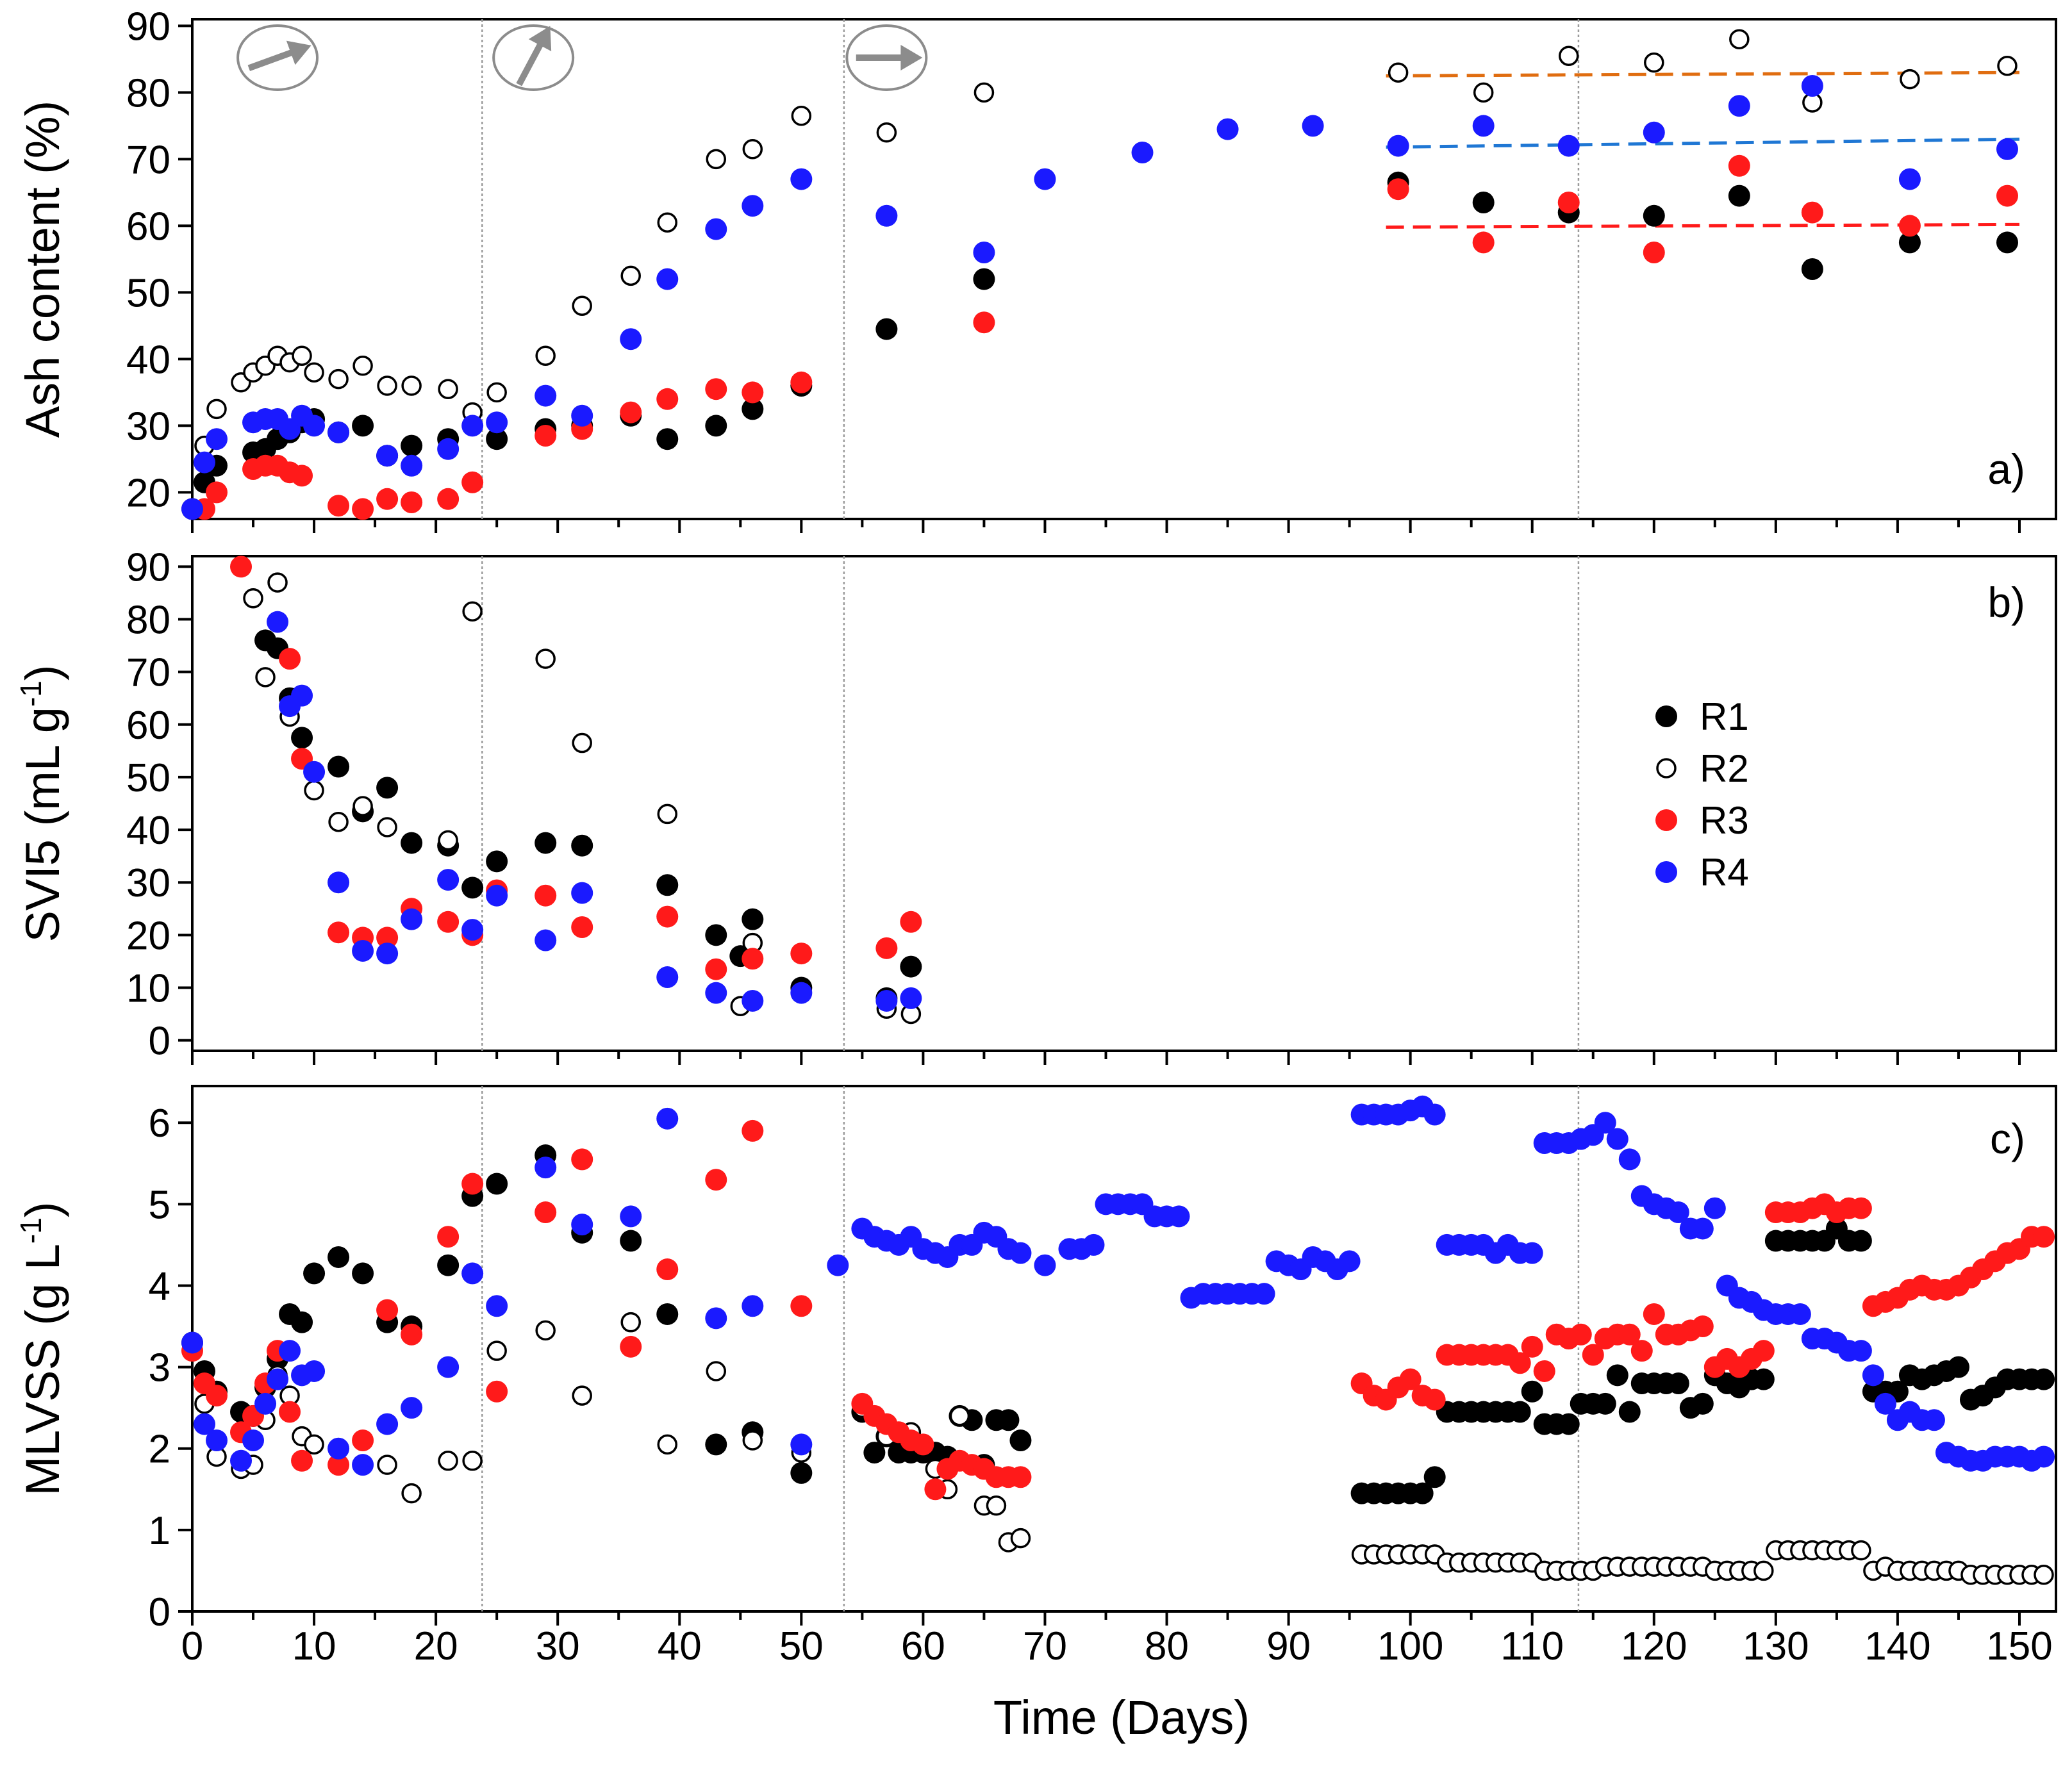 The height and width of the screenshot is (1771, 2072). I want to click on trend-line-R4, so click(1703, 143).